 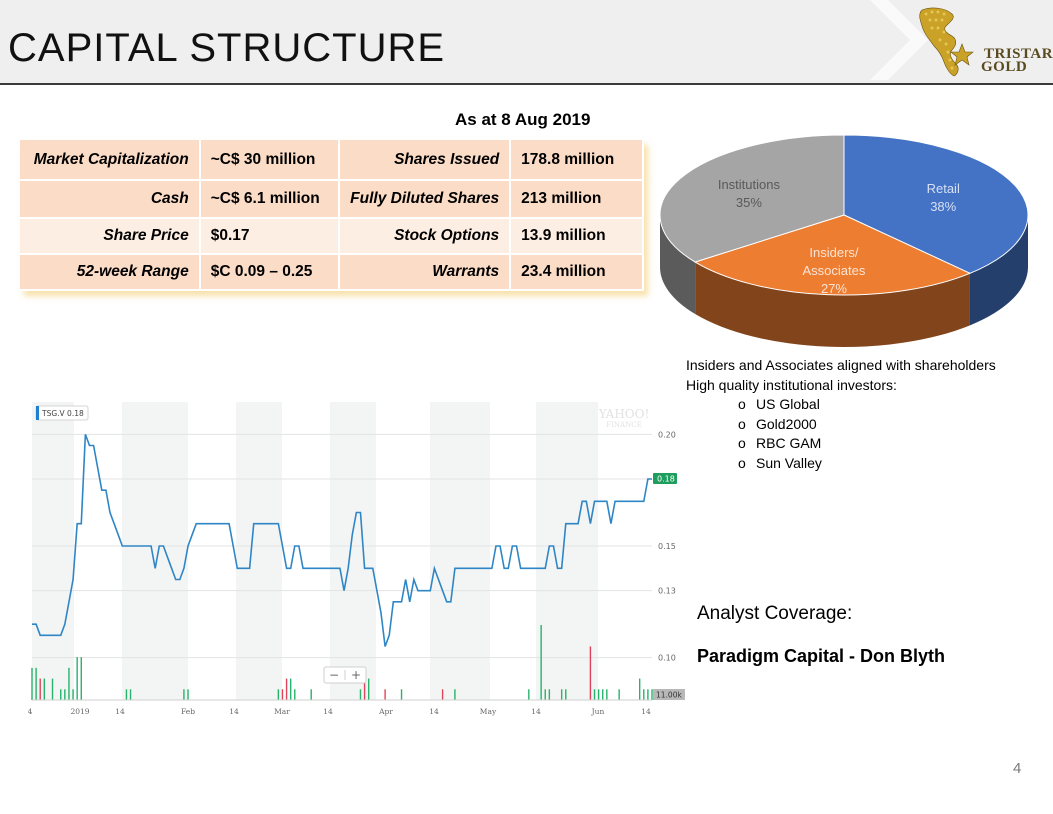 What do you see at coordinates (270, 160) in the screenshot?
I see `row-value: ~C$ 30 million` at bounding box center [270, 160].